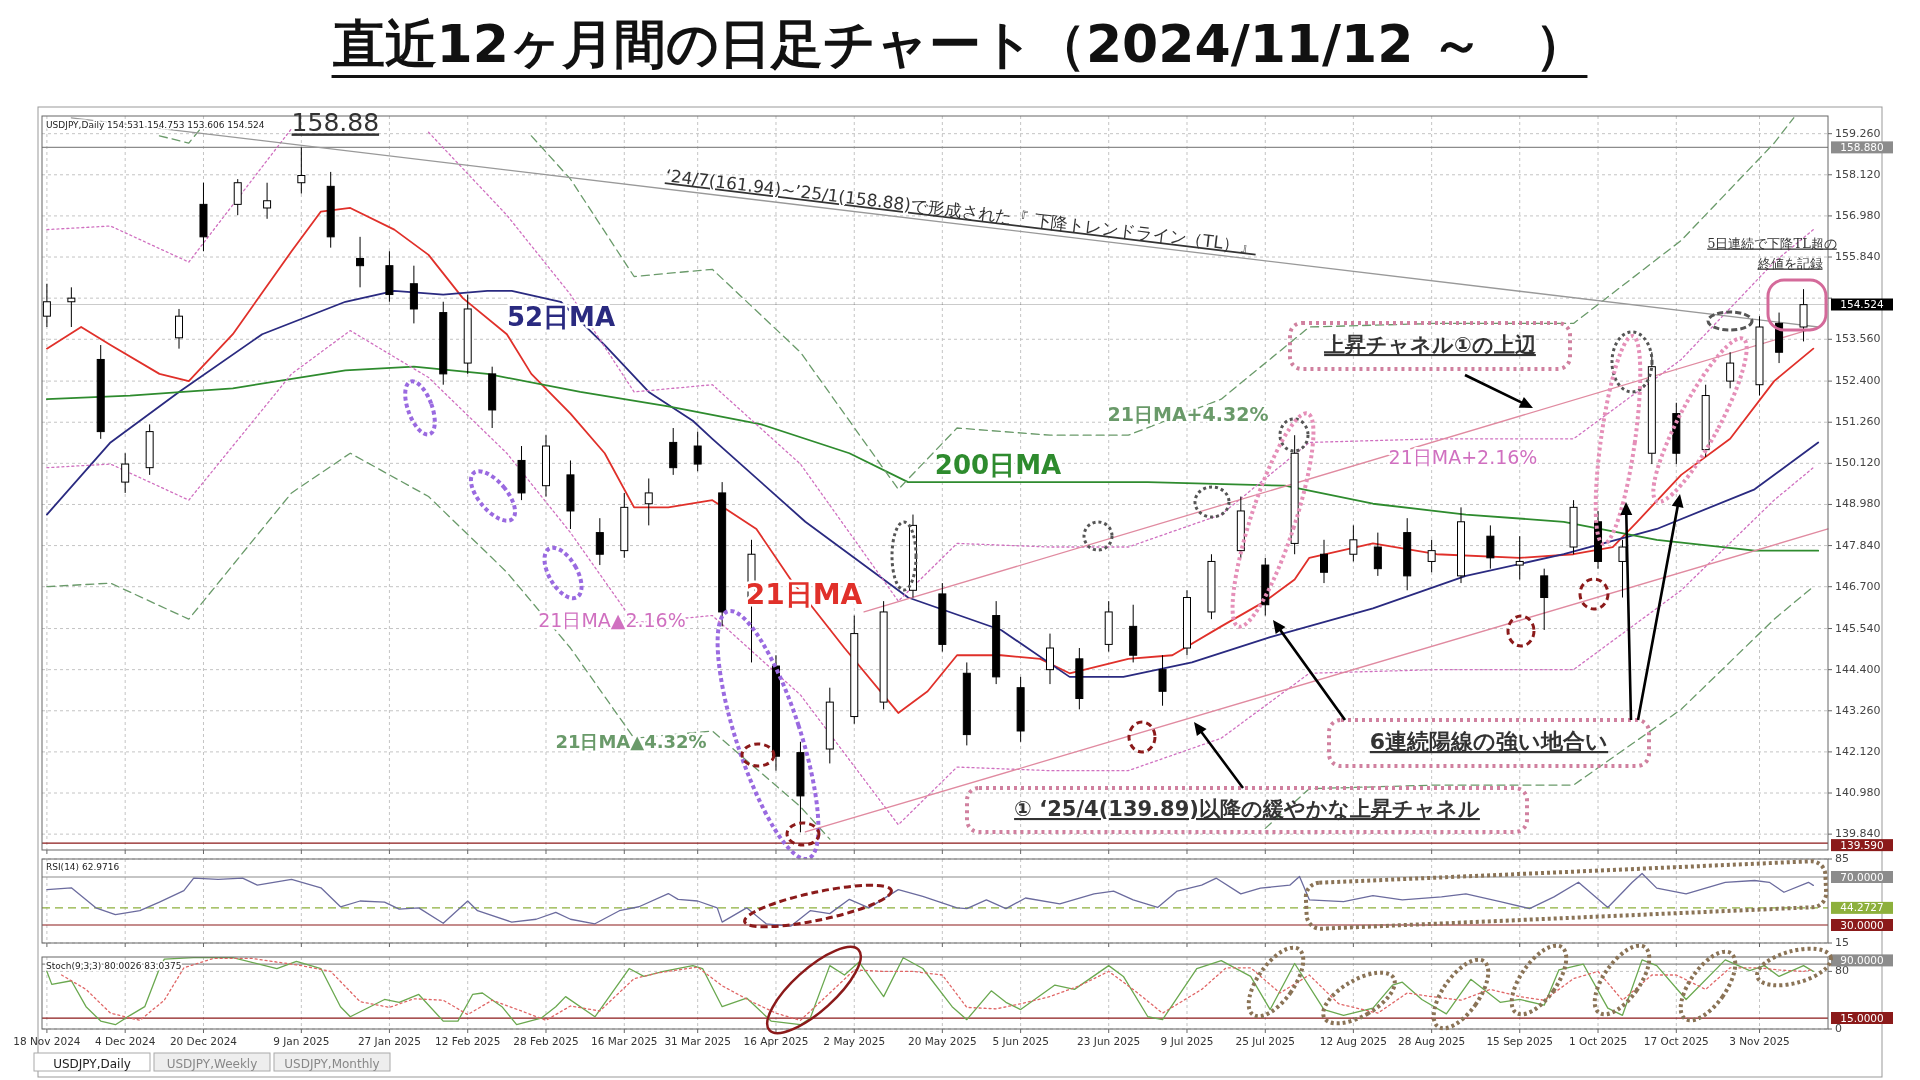  What do you see at coordinates (1858, 751) in the screenshot?
I see `y-tick-label: 142.120` at bounding box center [1858, 751].